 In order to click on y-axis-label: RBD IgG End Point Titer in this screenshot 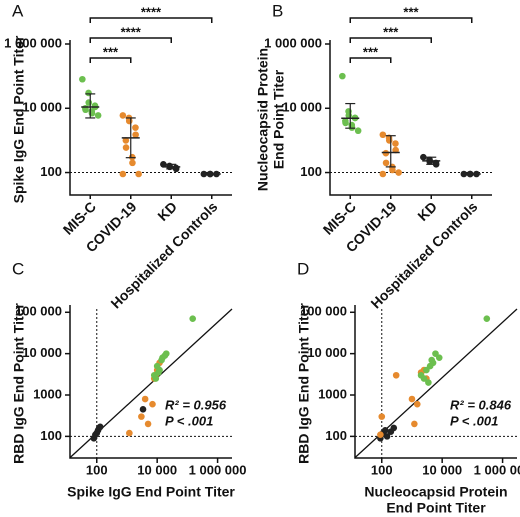, I will do `click(19, 383)`.